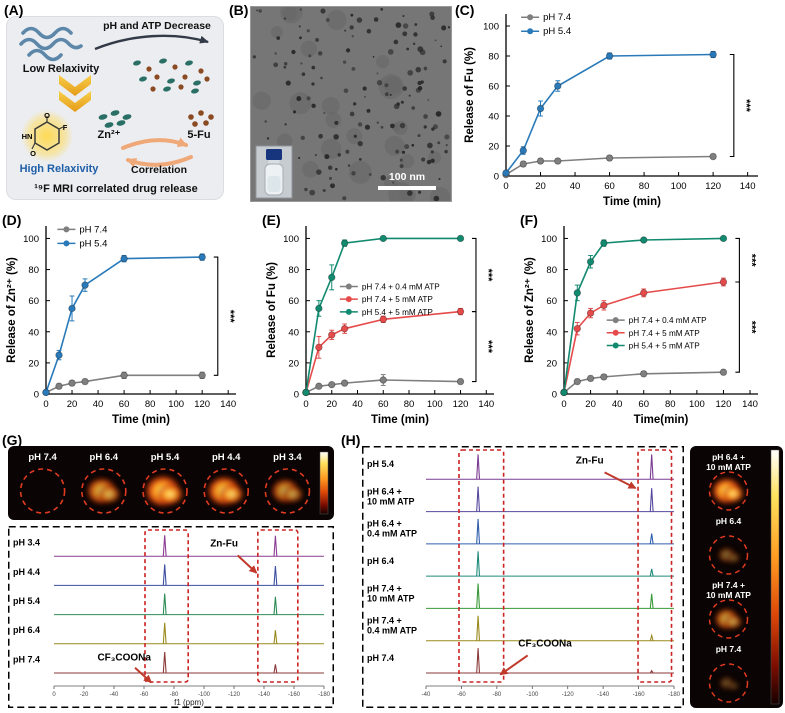 Image resolution: width=785 pixels, height=713 pixels. Describe the element at coordinates (668, 320) in the screenshot. I see `svg-text: pH 7.4 + 0.4 mM ATP` at that location.